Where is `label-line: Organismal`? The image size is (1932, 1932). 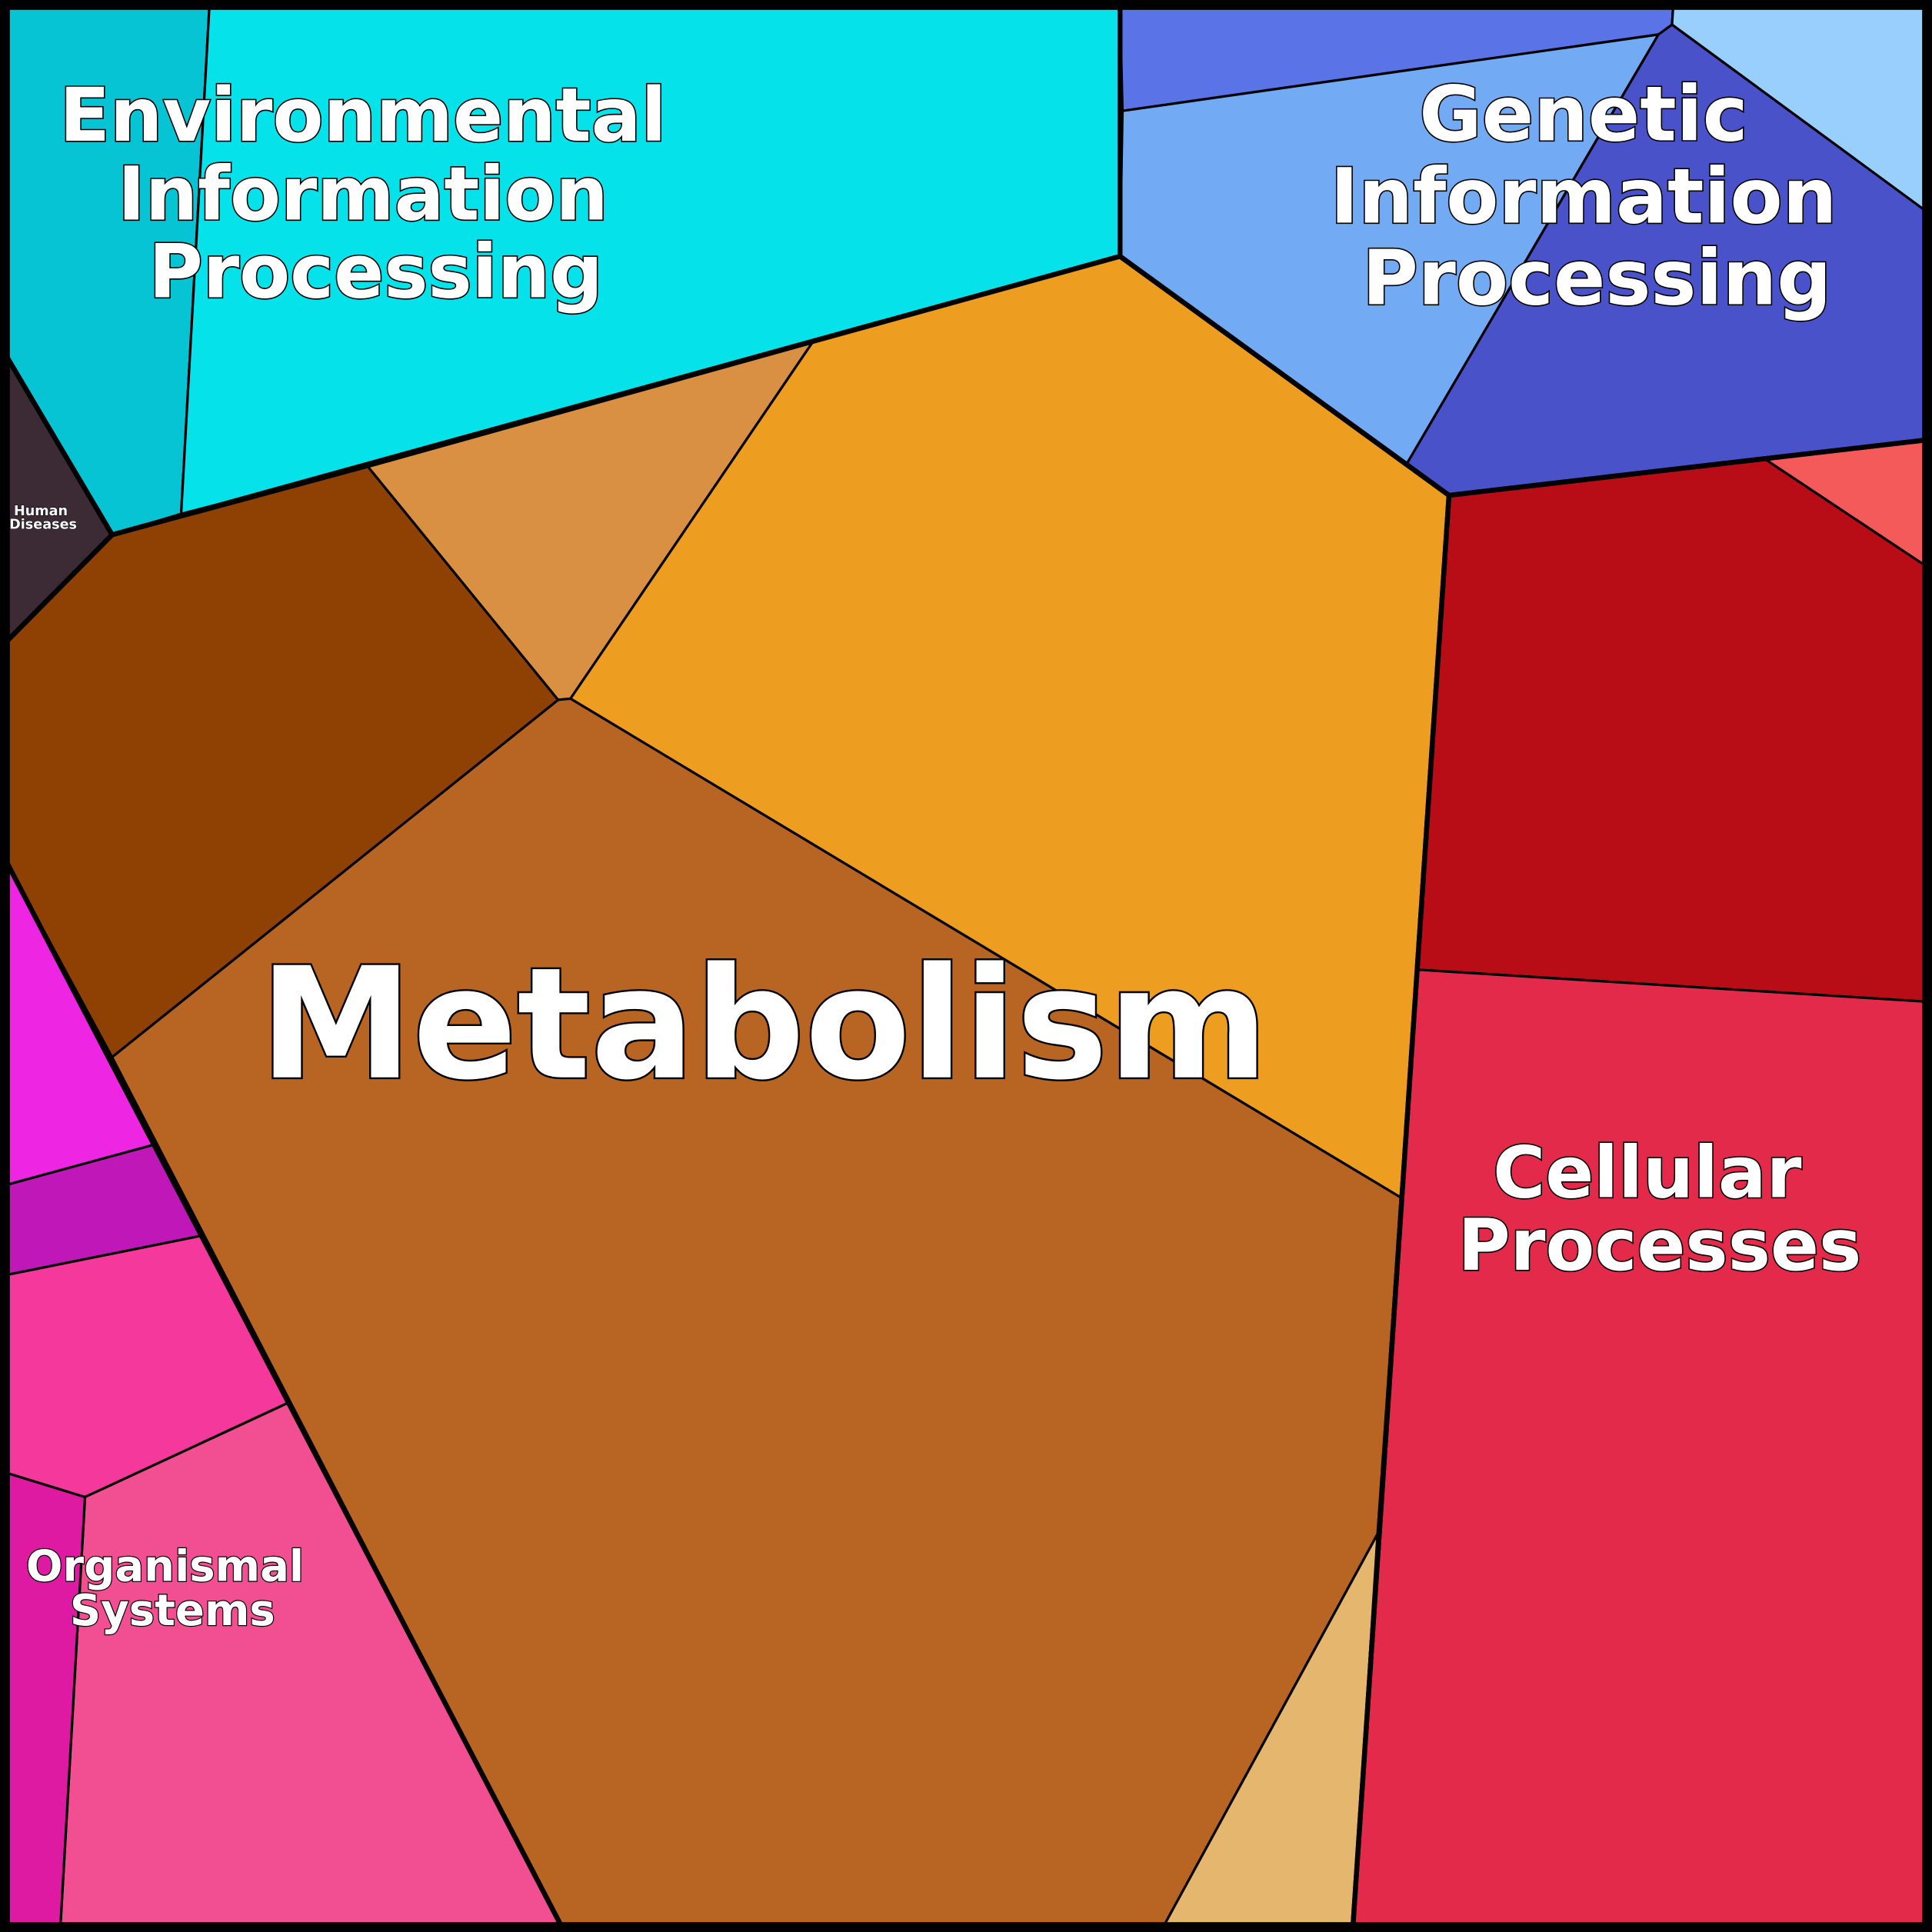
label-line: Organismal is located at coordinates (165, 1566).